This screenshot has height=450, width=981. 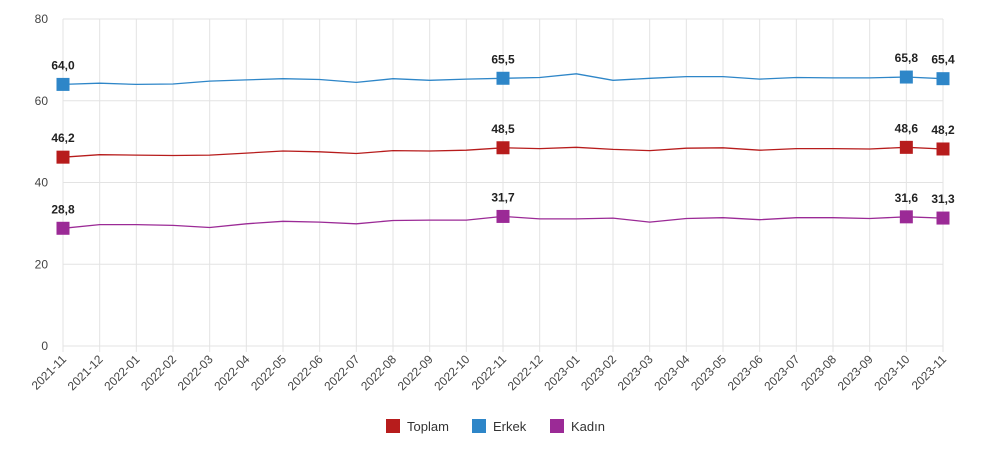 I want to click on y-tick-label: 80, so click(x=42, y=19).